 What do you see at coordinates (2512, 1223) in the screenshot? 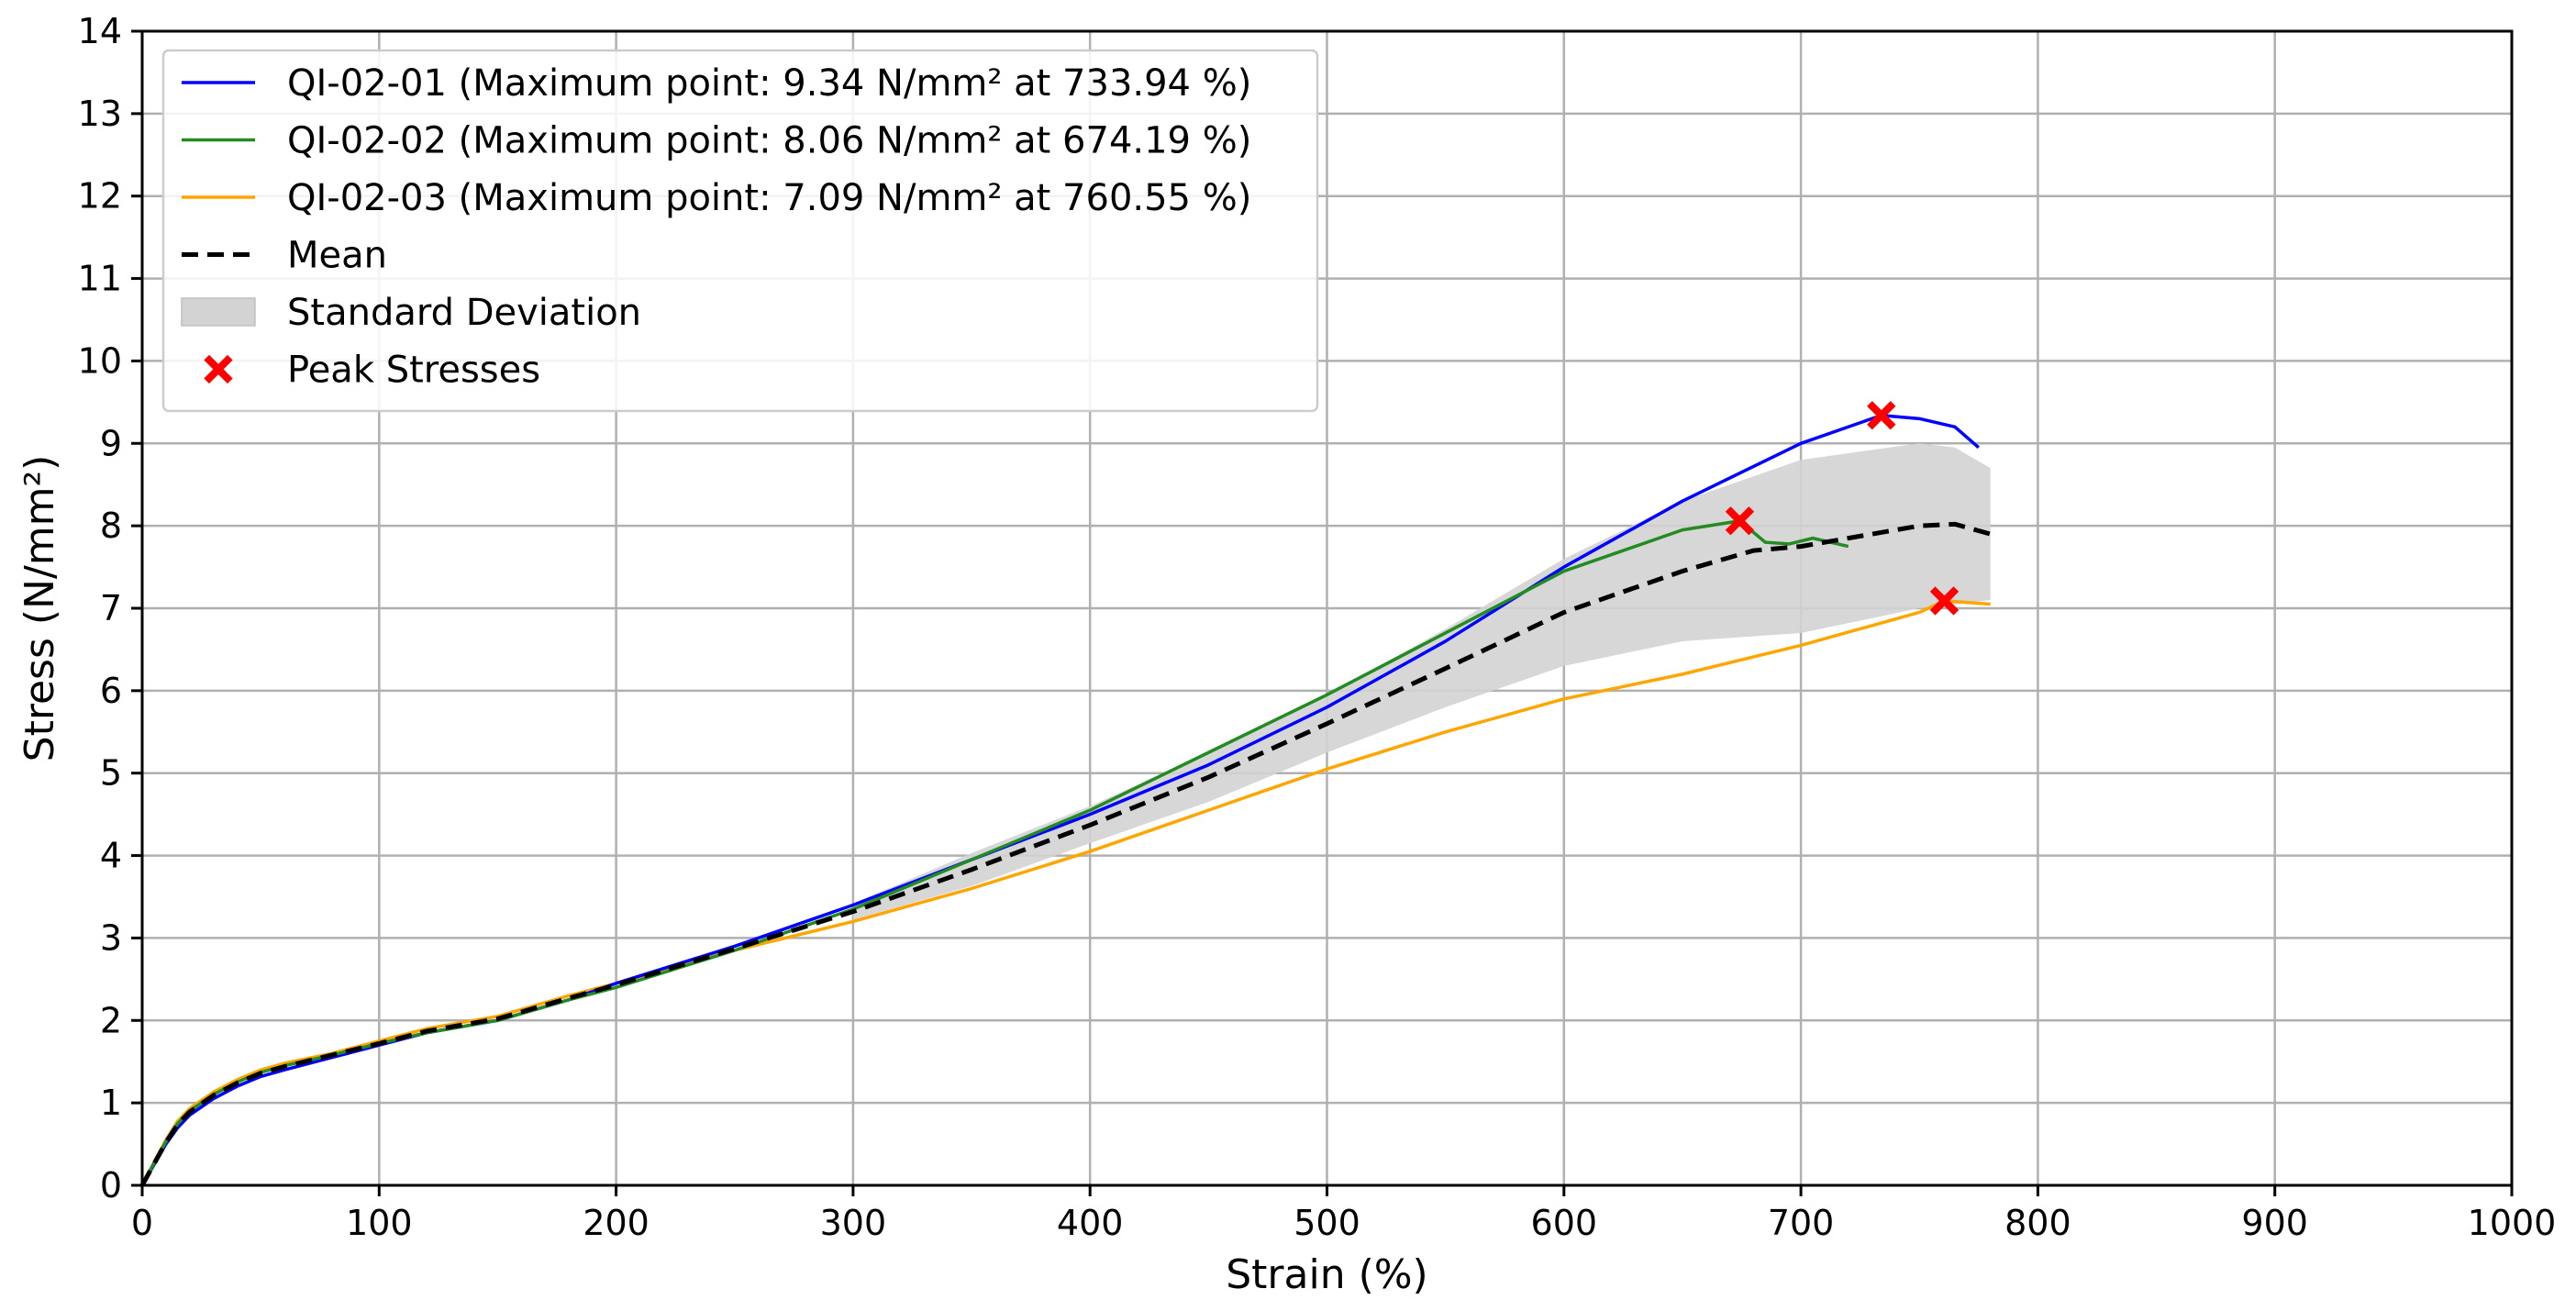
I see `x-tick-label-1000: 1000` at bounding box center [2512, 1223].